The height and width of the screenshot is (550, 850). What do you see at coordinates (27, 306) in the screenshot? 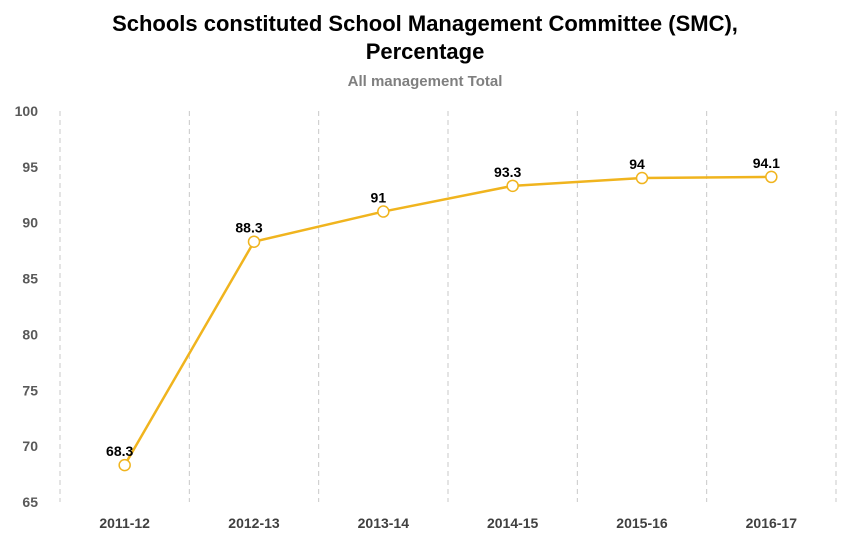
I see `y-axis: 65 70 75 80 85 90 95 100` at bounding box center [27, 306].